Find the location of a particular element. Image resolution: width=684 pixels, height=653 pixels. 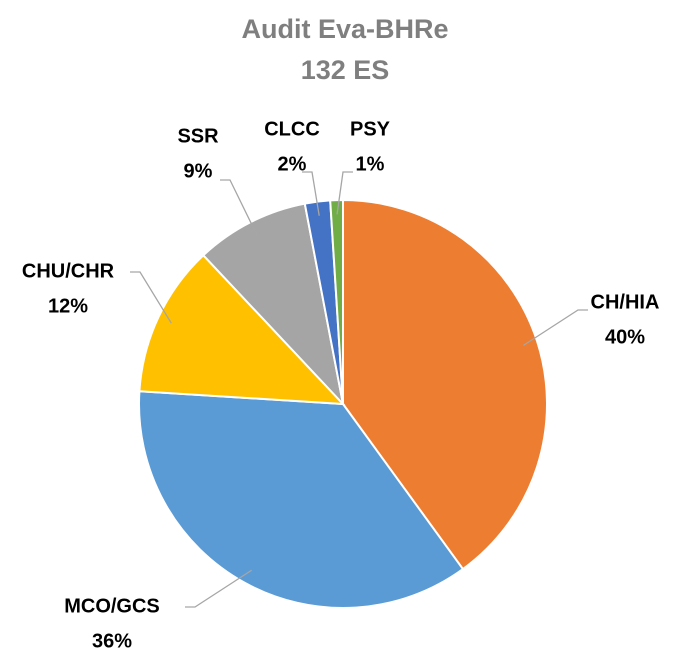

slice-value-label: 2% is located at coordinates (292, 164).